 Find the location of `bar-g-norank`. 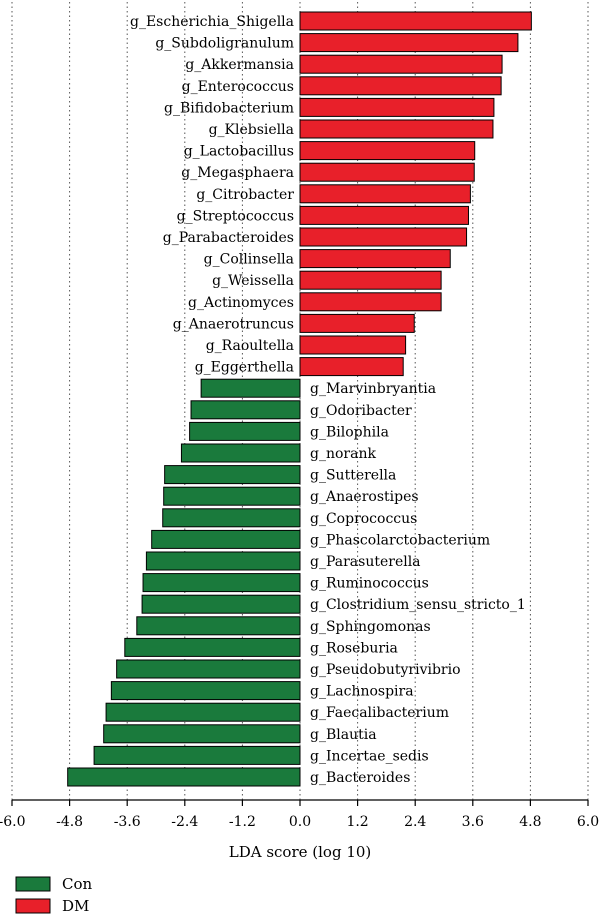

bar-g-norank is located at coordinates (240, 453).